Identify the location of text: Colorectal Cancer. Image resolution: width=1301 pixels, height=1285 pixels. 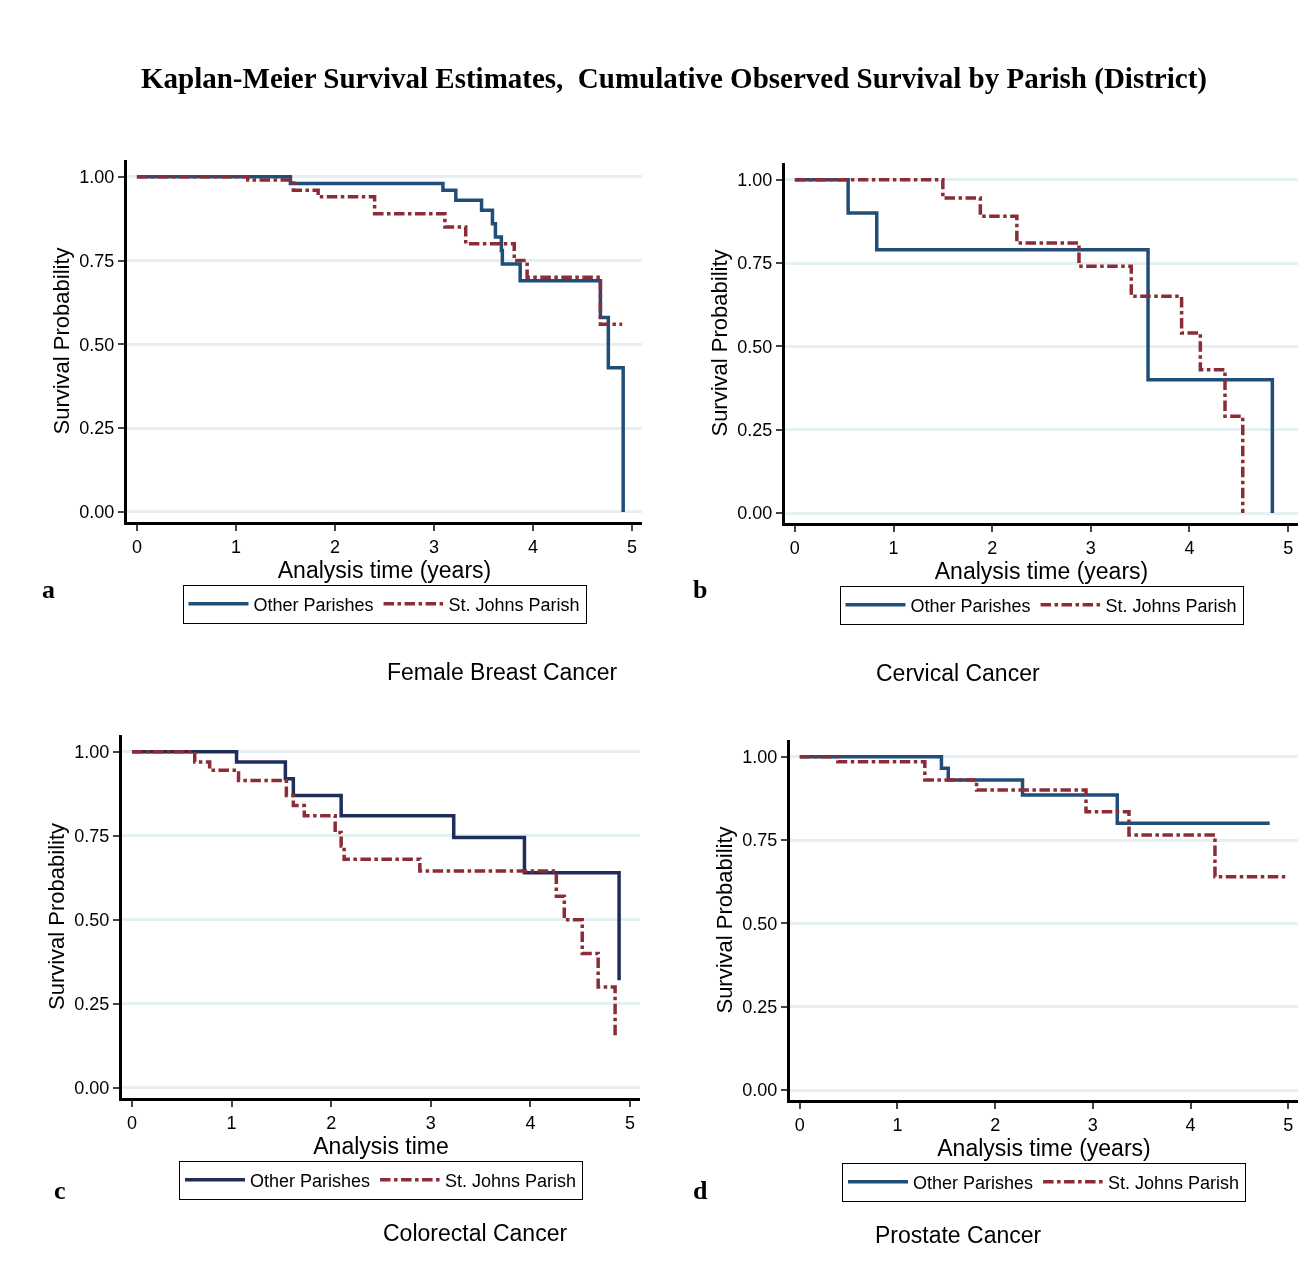
(475, 1233).